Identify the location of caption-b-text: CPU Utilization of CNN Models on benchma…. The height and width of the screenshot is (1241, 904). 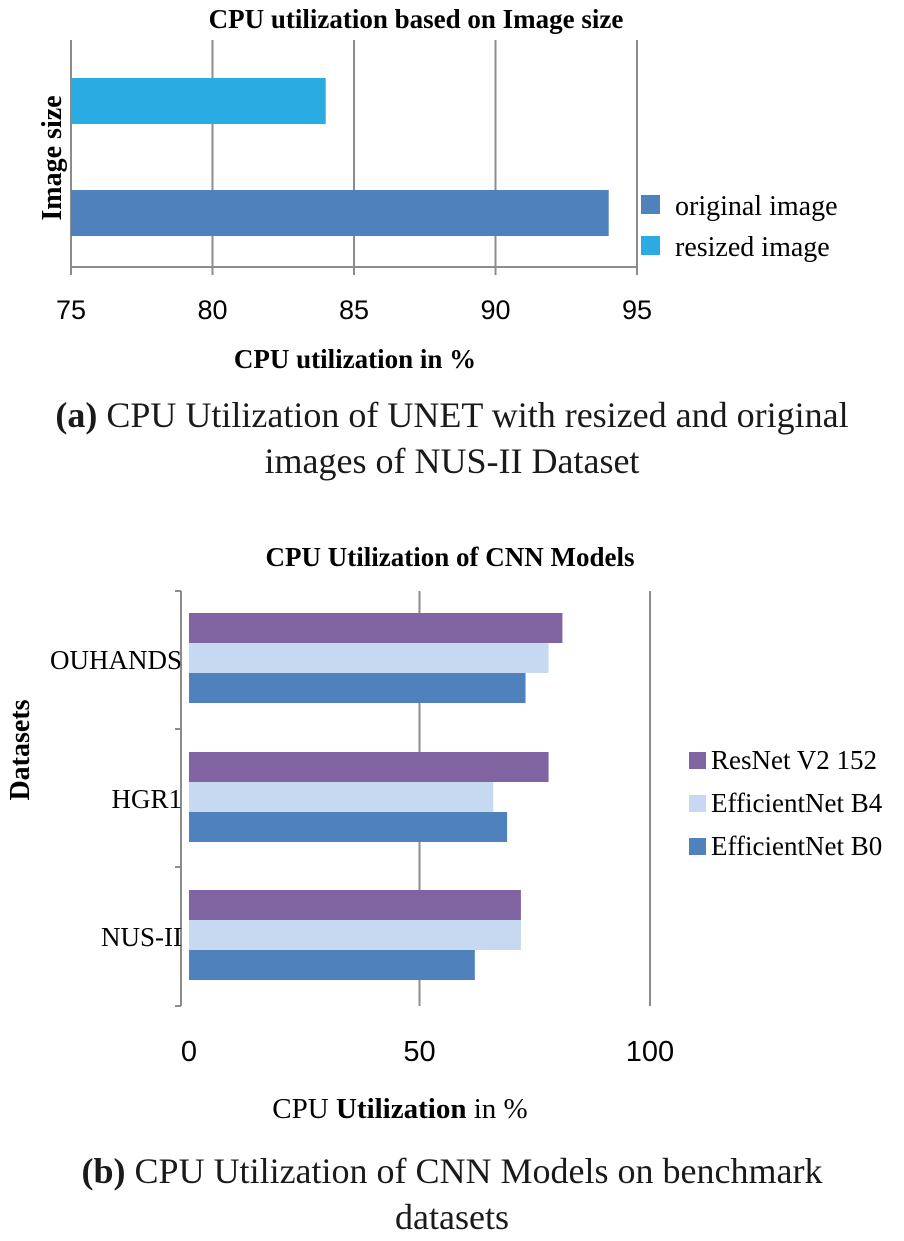
(474, 1171).